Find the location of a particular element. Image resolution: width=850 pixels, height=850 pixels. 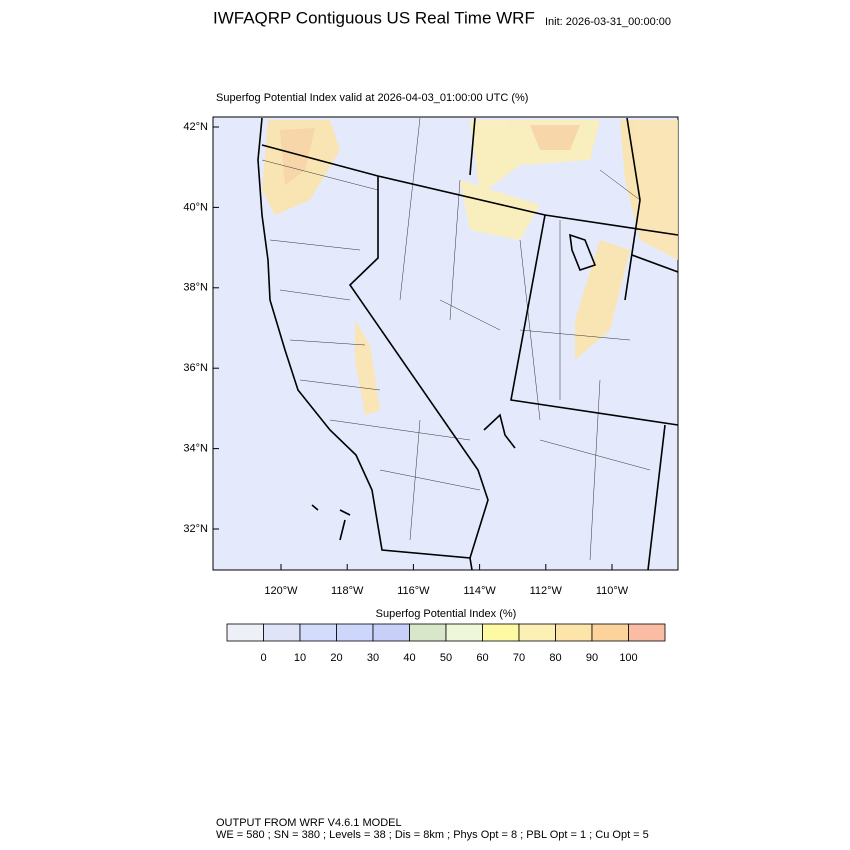

colorbar: Superfog Potential Index (%) is located at coordinates (446, 614).